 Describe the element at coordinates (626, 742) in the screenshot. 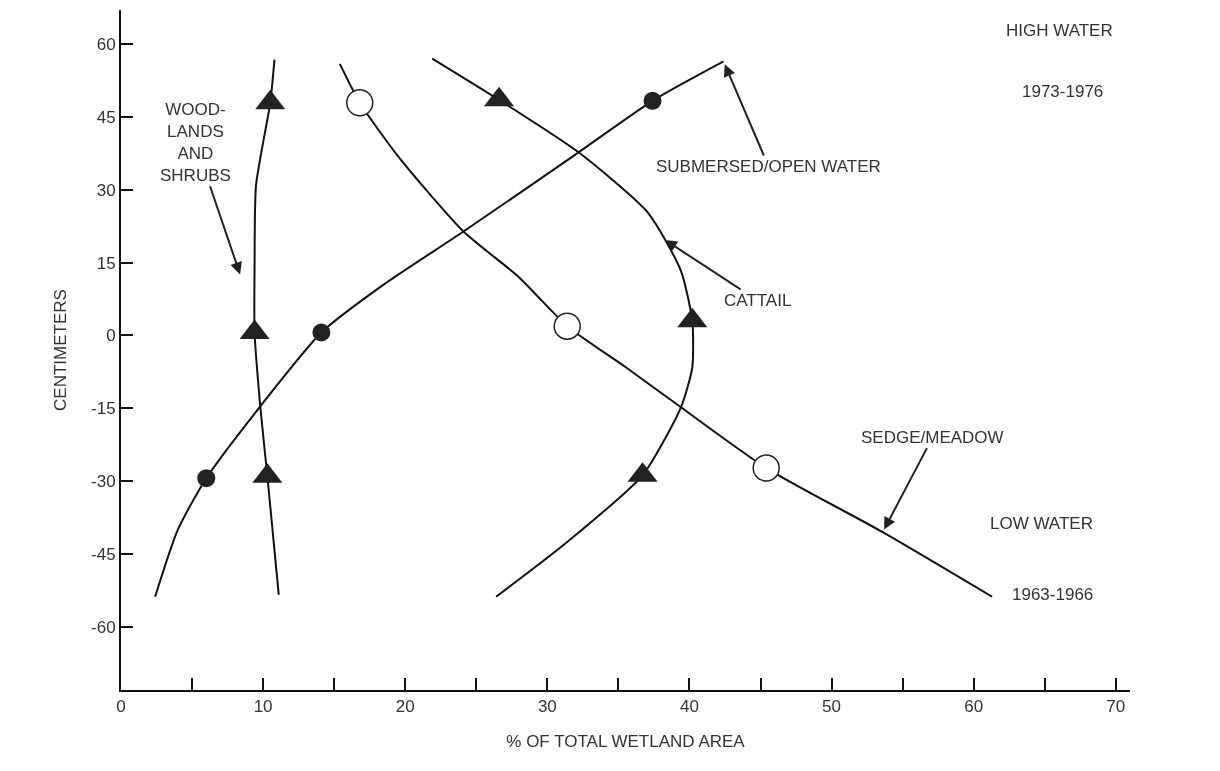

I see `x-axis-title: % OF TOTAL WETLAND AREA` at that location.